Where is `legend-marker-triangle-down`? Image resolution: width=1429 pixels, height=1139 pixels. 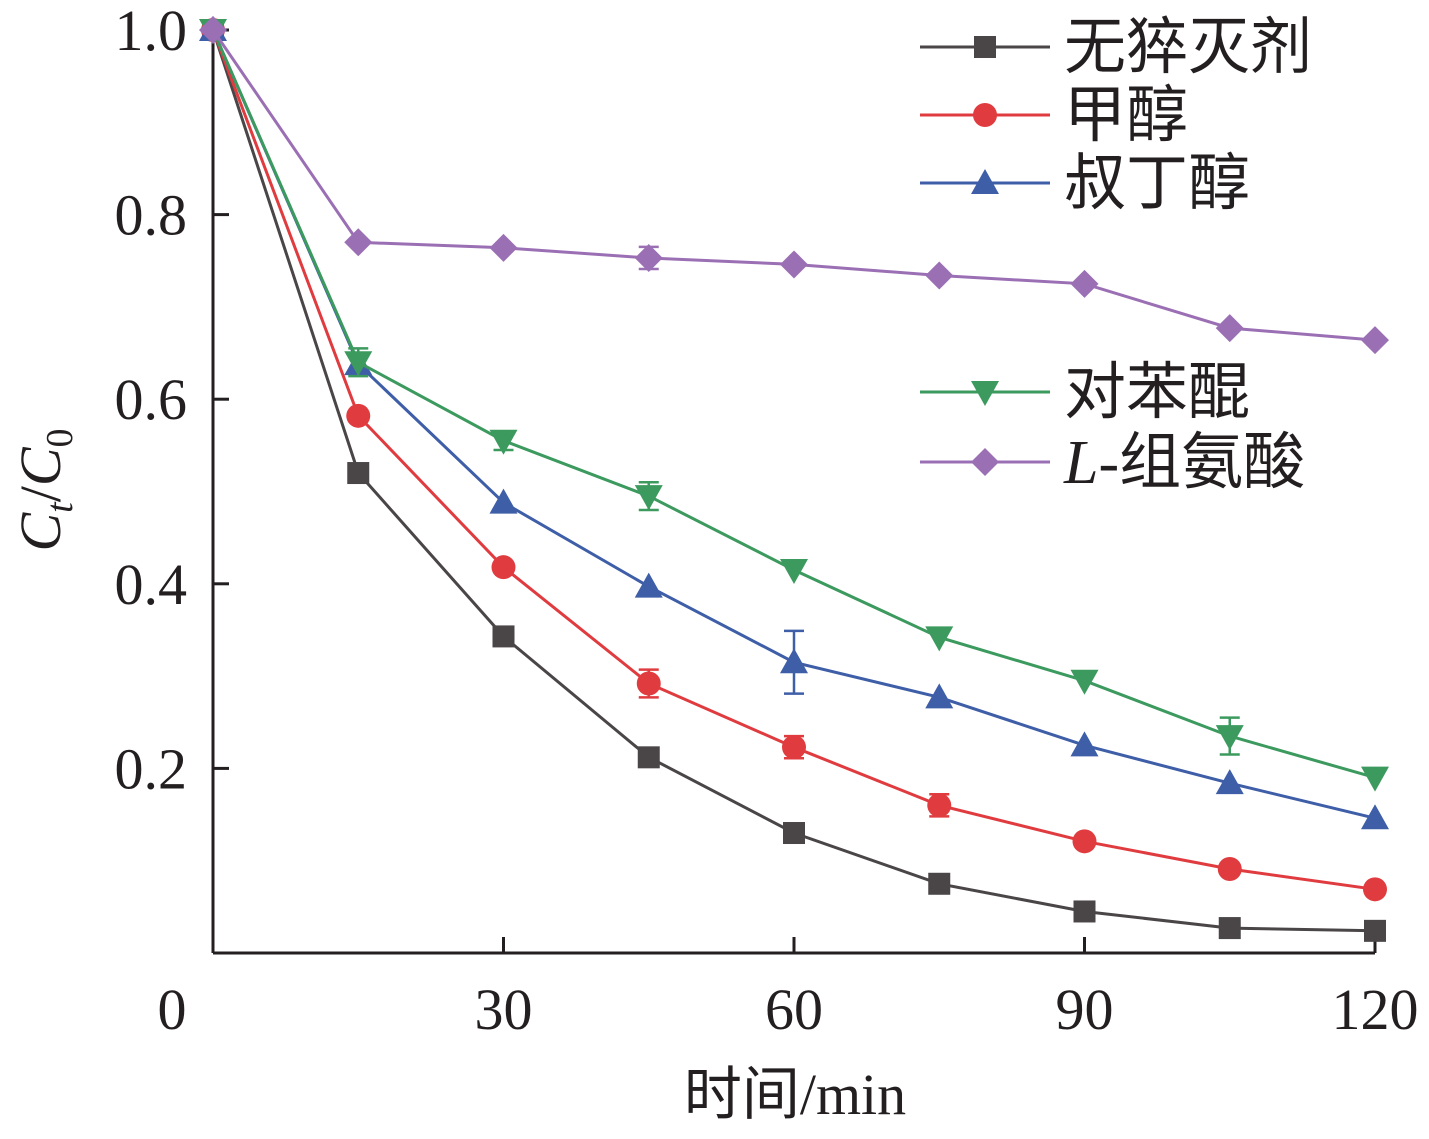
legend-marker-triangle-down is located at coordinates (985, 393).